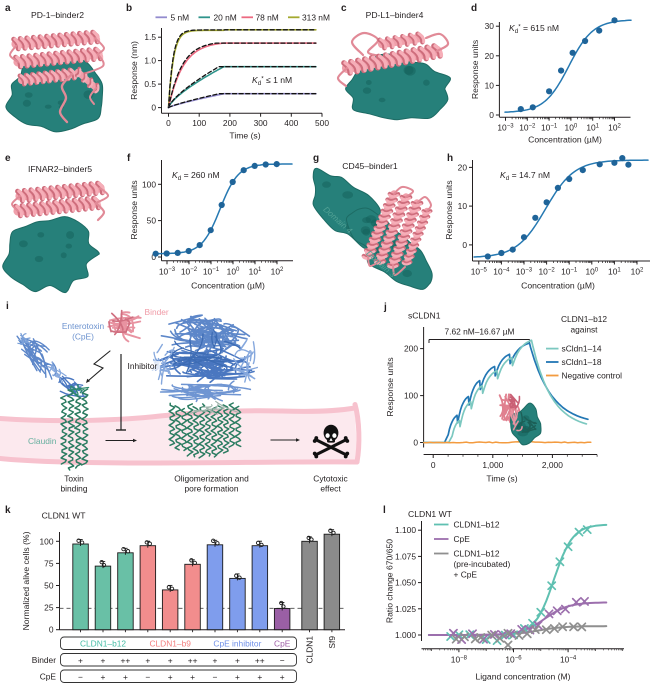 This screenshot has width=650, height=693. I want to click on svg-text: Time (s), so click(501, 479).